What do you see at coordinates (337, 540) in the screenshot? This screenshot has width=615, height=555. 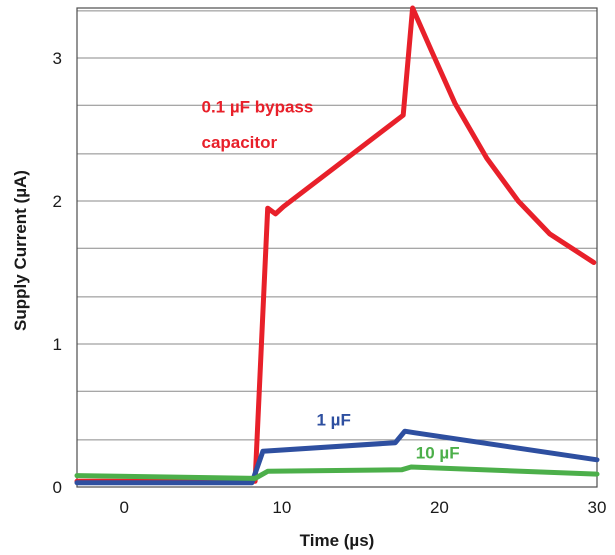 I see `x-axis-label: Time (µs)` at bounding box center [337, 540].